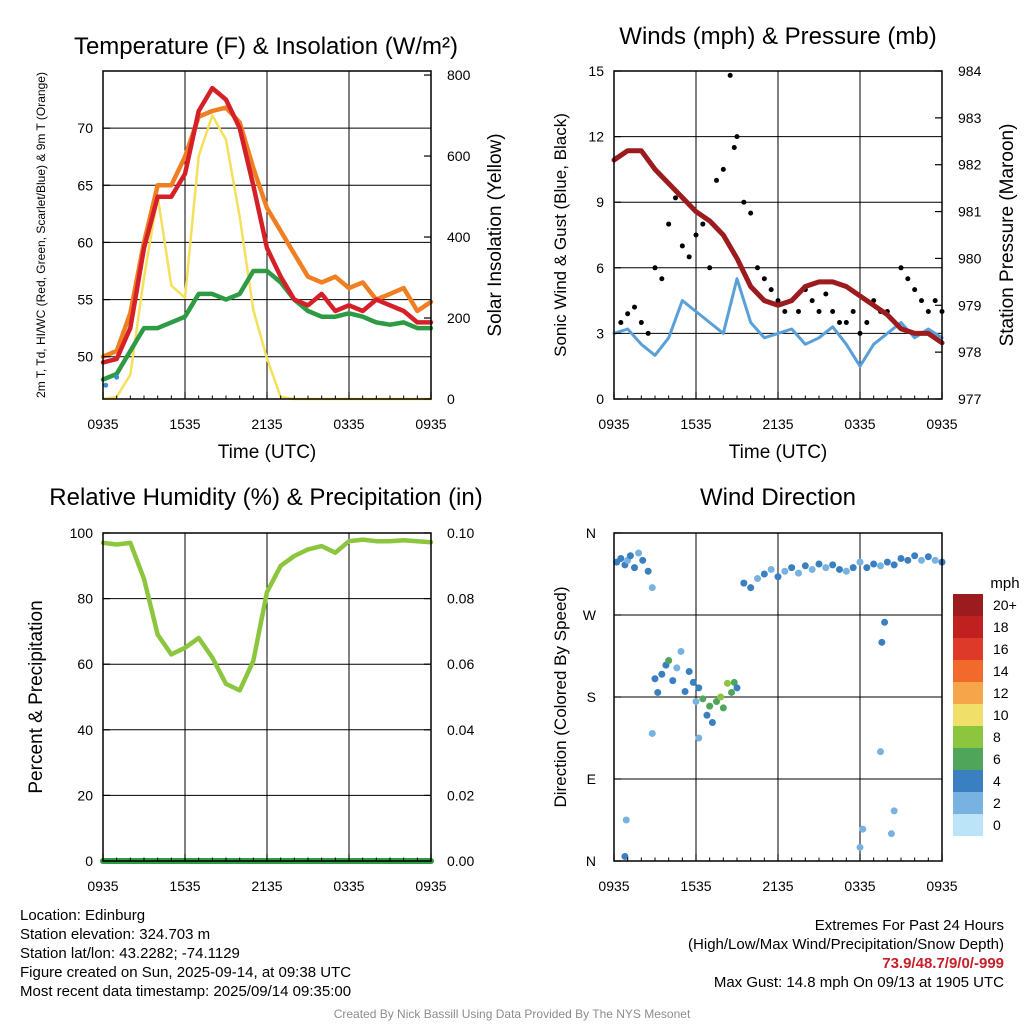  Describe the element at coordinates (449, 697) in the screenshot. I see `rh-y2-ticks: 0.00 0.02 0.04 0.06 0.08 0.10` at that location.